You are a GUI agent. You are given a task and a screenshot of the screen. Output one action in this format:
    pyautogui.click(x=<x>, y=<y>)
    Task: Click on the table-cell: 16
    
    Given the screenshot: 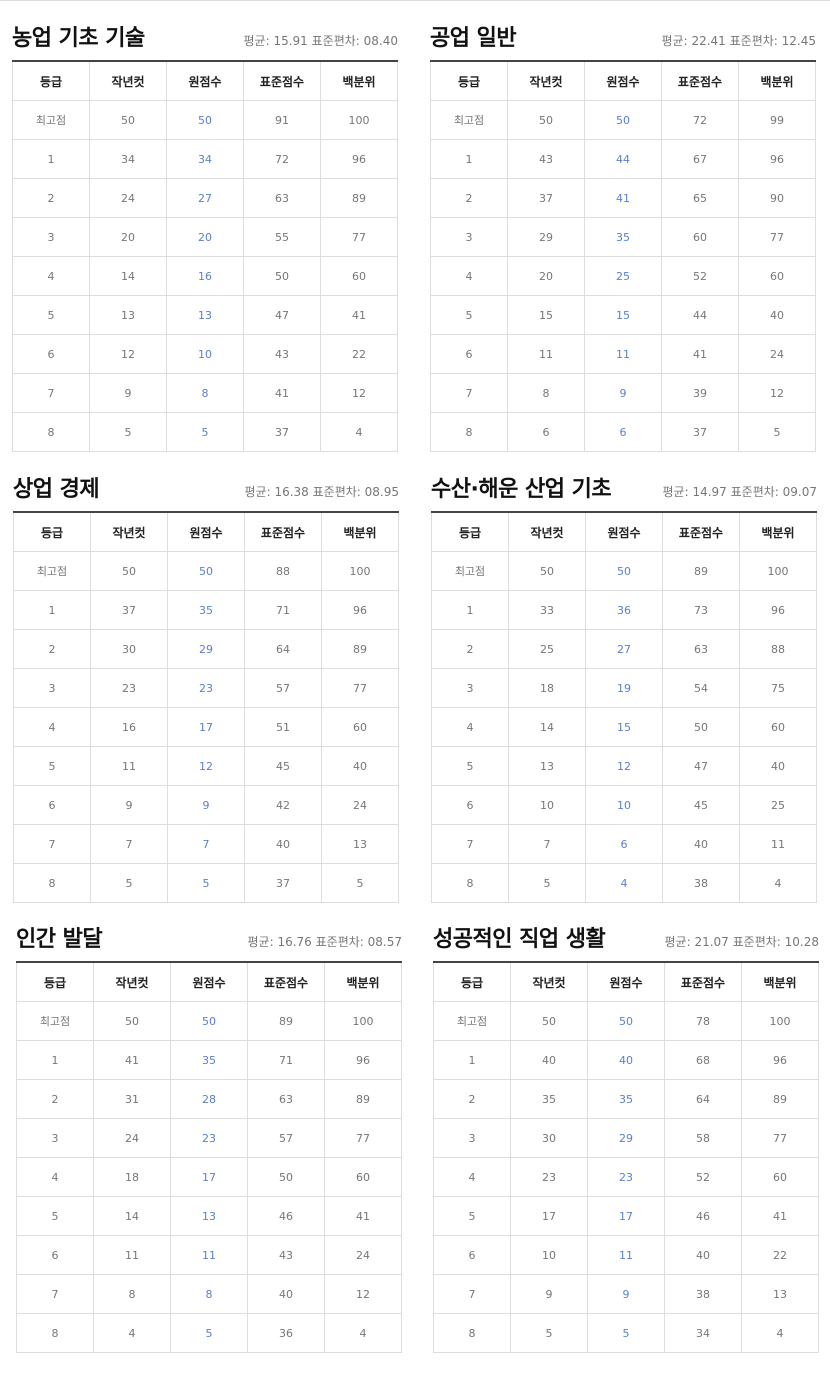 What is the action you would take?
    pyautogui.click(x=129, y=727)
    